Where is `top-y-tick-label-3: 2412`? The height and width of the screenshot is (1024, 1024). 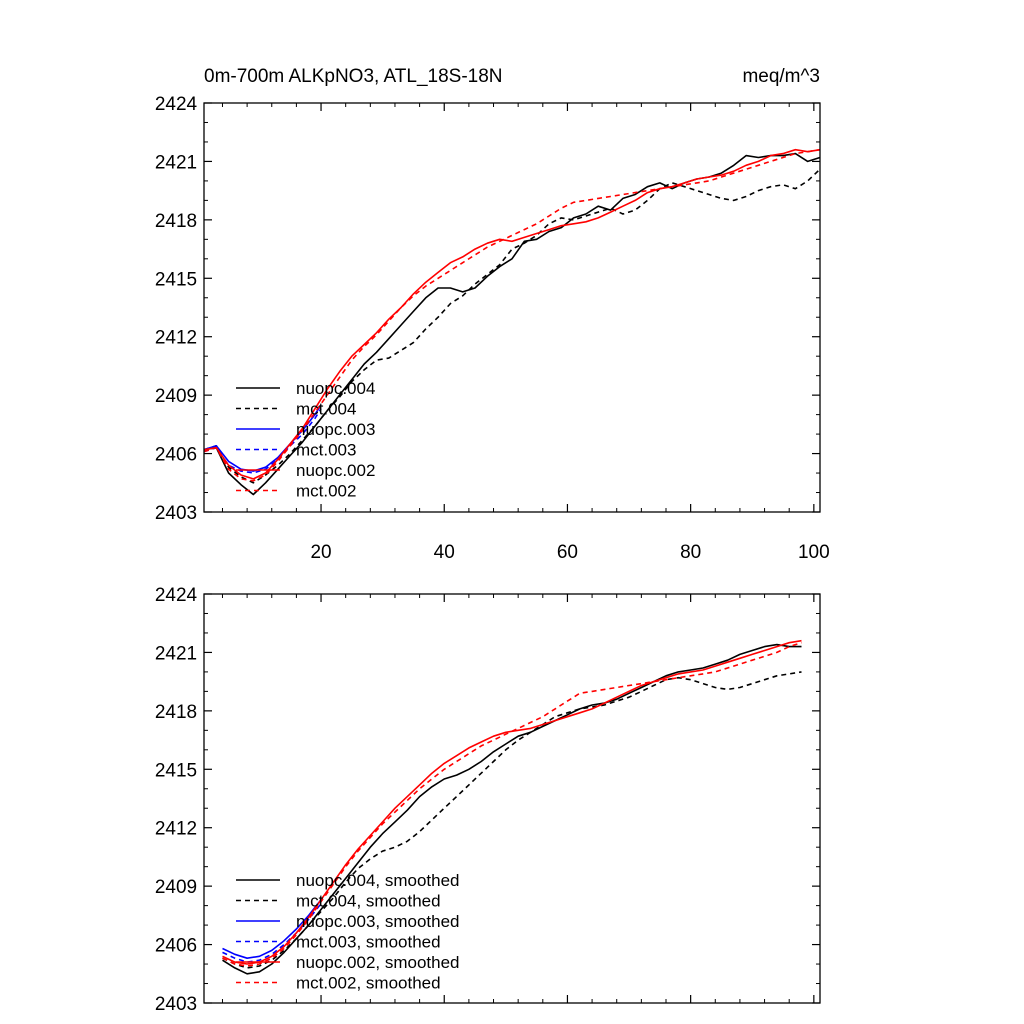 top-y-tick-label-3: 2412 is located at coordinates (176, 338).